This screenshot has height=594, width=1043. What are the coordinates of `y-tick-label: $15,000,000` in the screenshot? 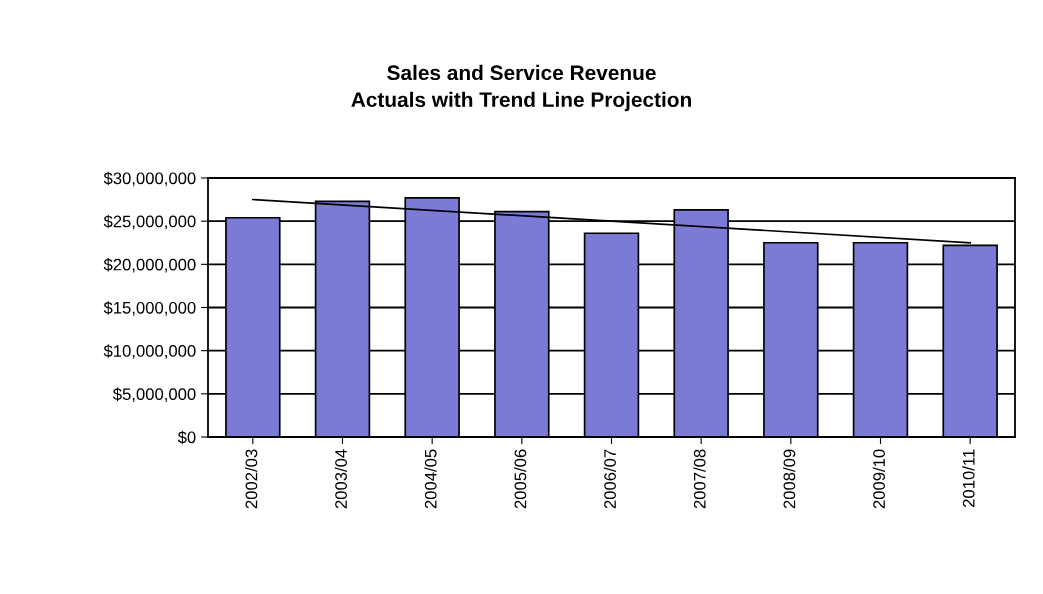 It's located at (149, 308).